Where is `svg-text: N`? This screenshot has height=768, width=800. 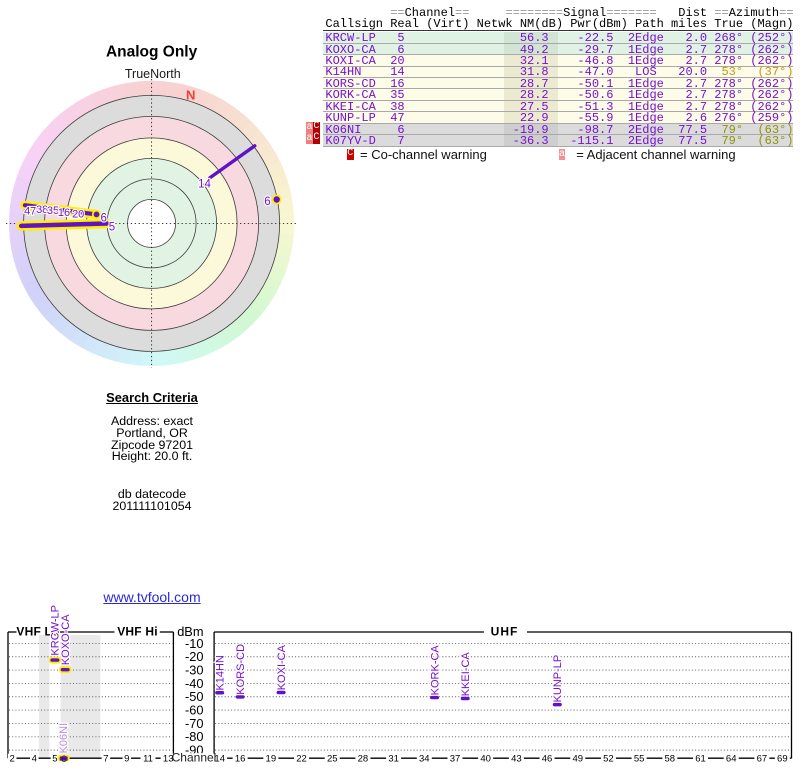 svg-text: N is located at coordinates (190, 95).